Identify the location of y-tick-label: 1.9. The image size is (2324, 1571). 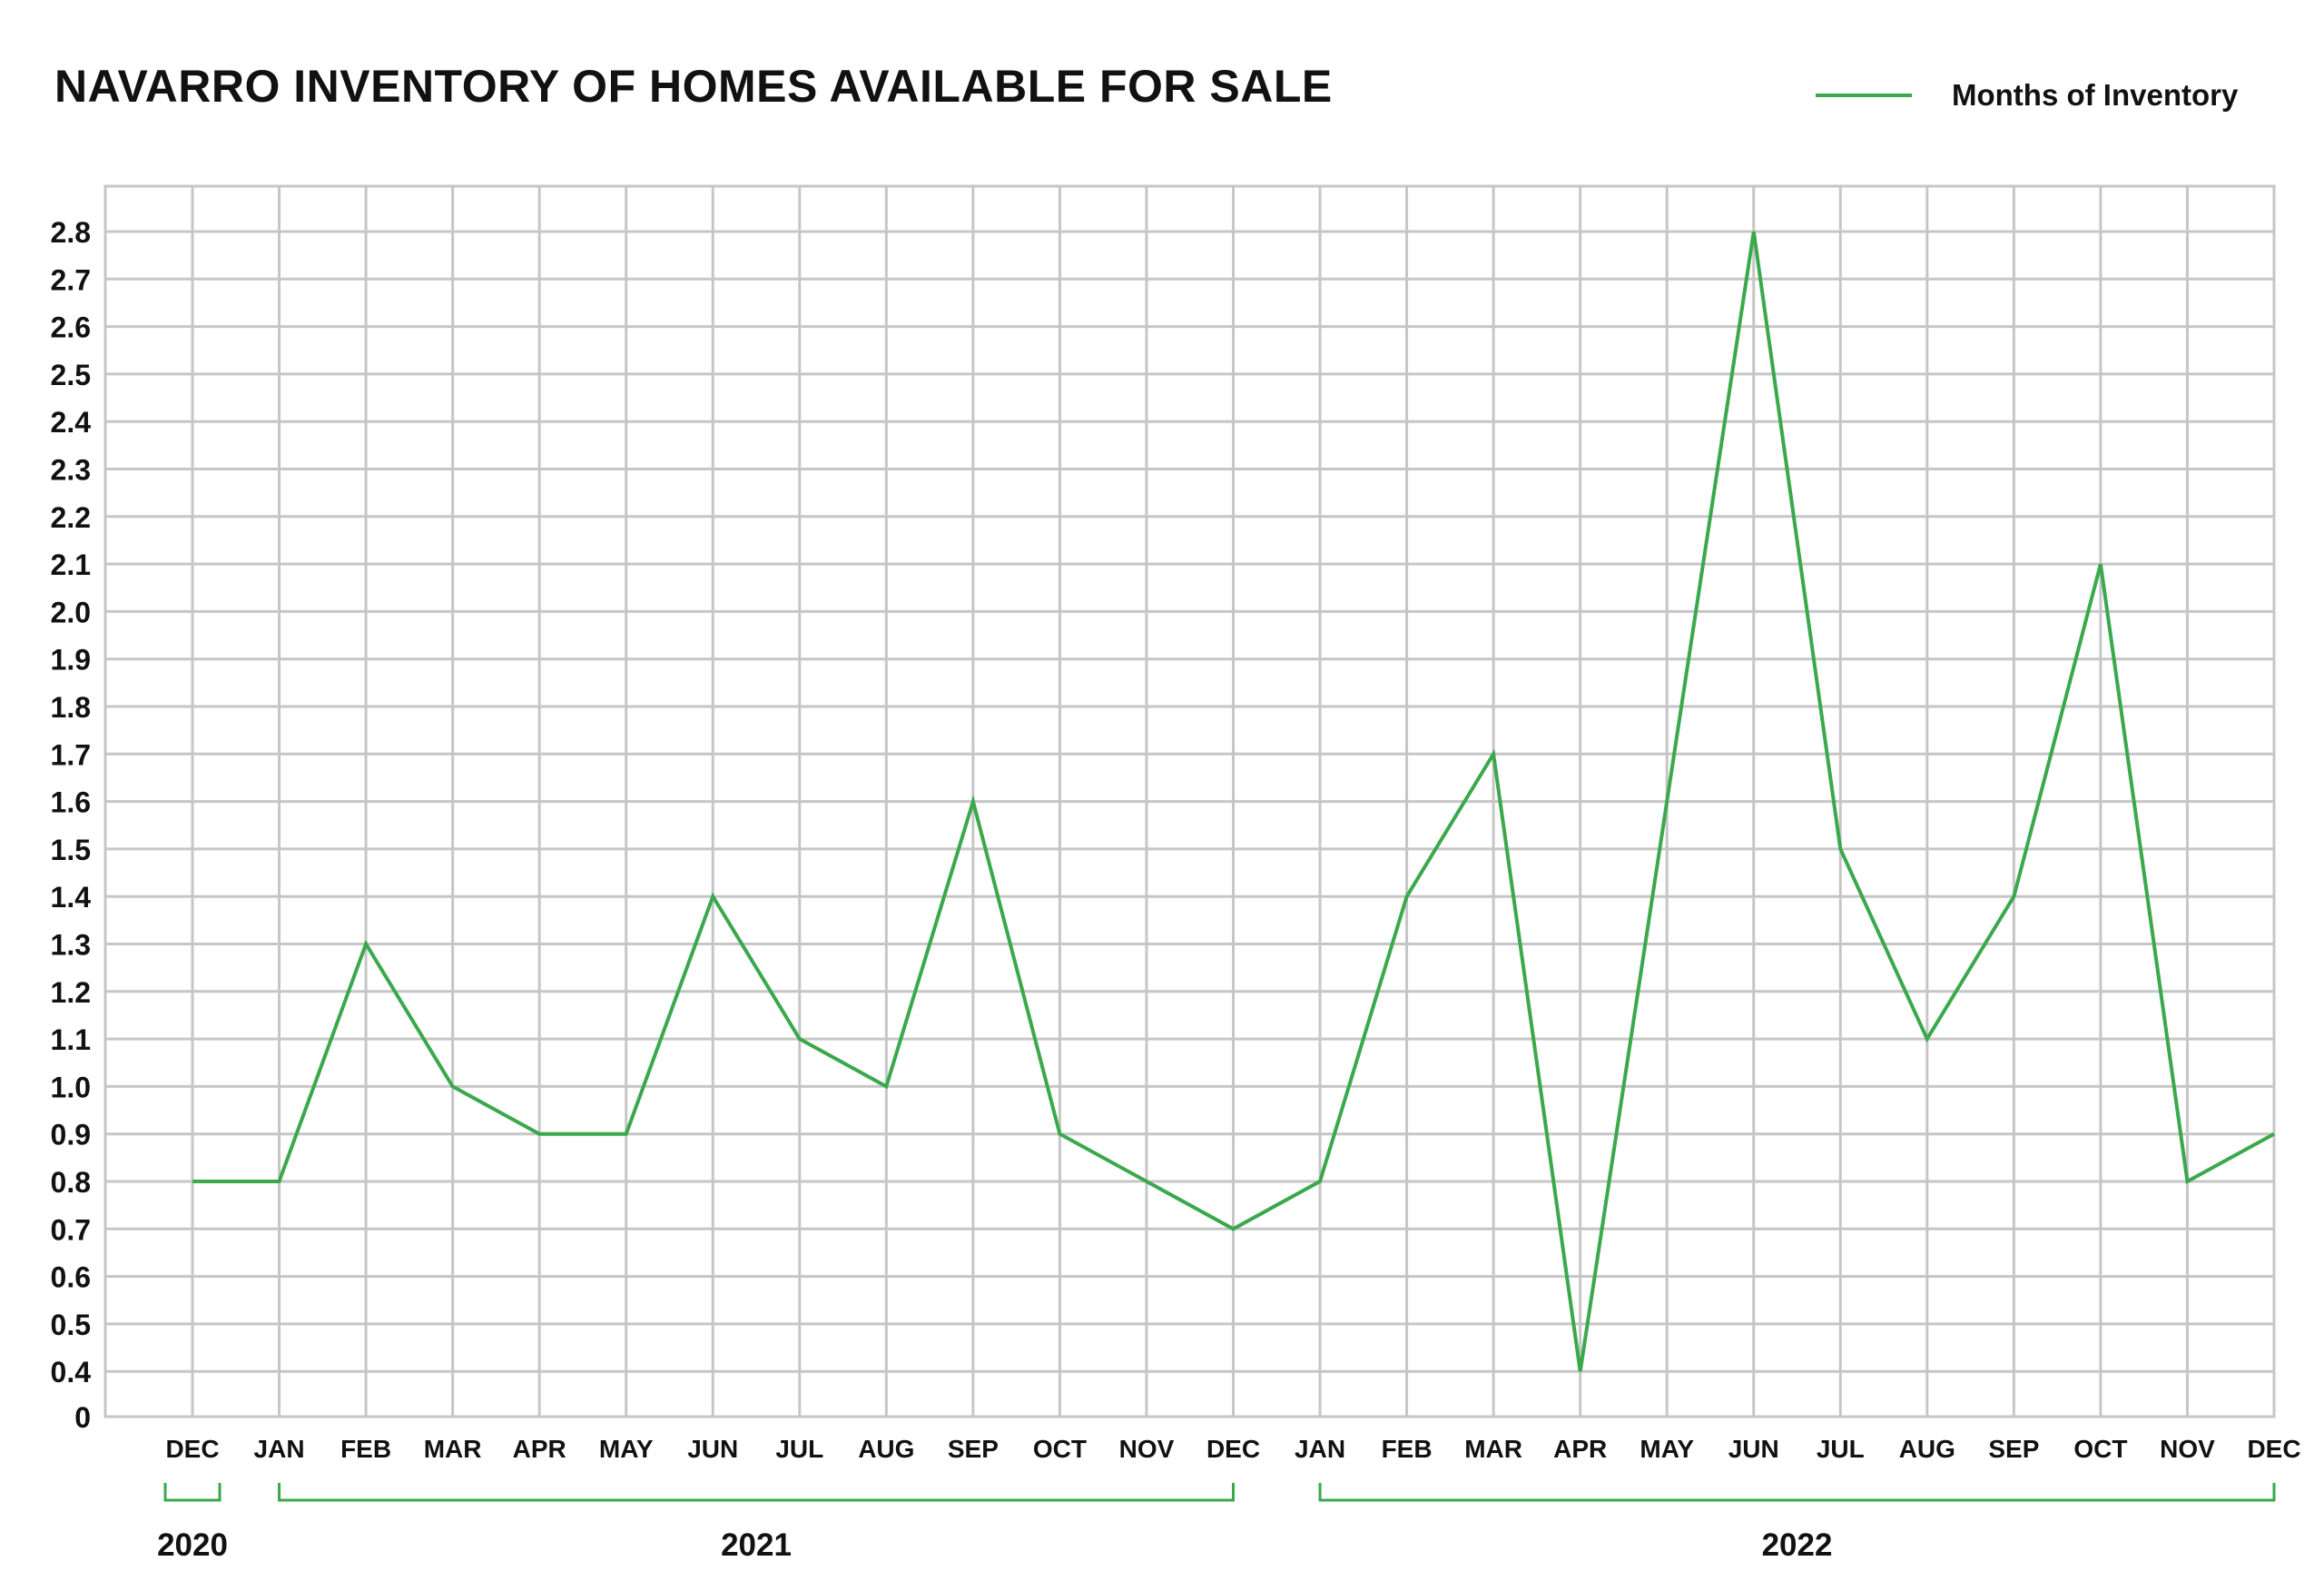
(71, 660).